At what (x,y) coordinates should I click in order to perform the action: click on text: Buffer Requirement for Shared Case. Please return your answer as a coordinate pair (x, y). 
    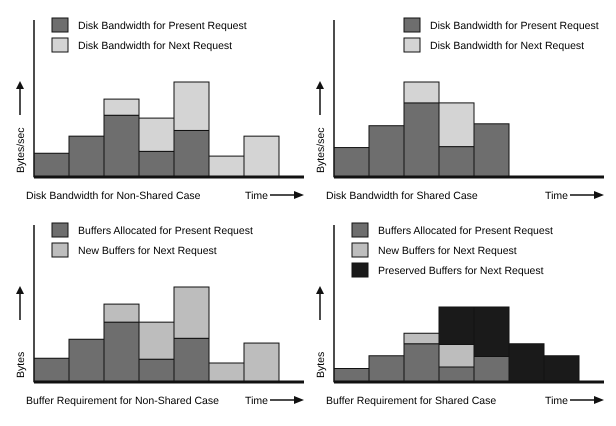
    Looking at the image, I should click on (411, 401).